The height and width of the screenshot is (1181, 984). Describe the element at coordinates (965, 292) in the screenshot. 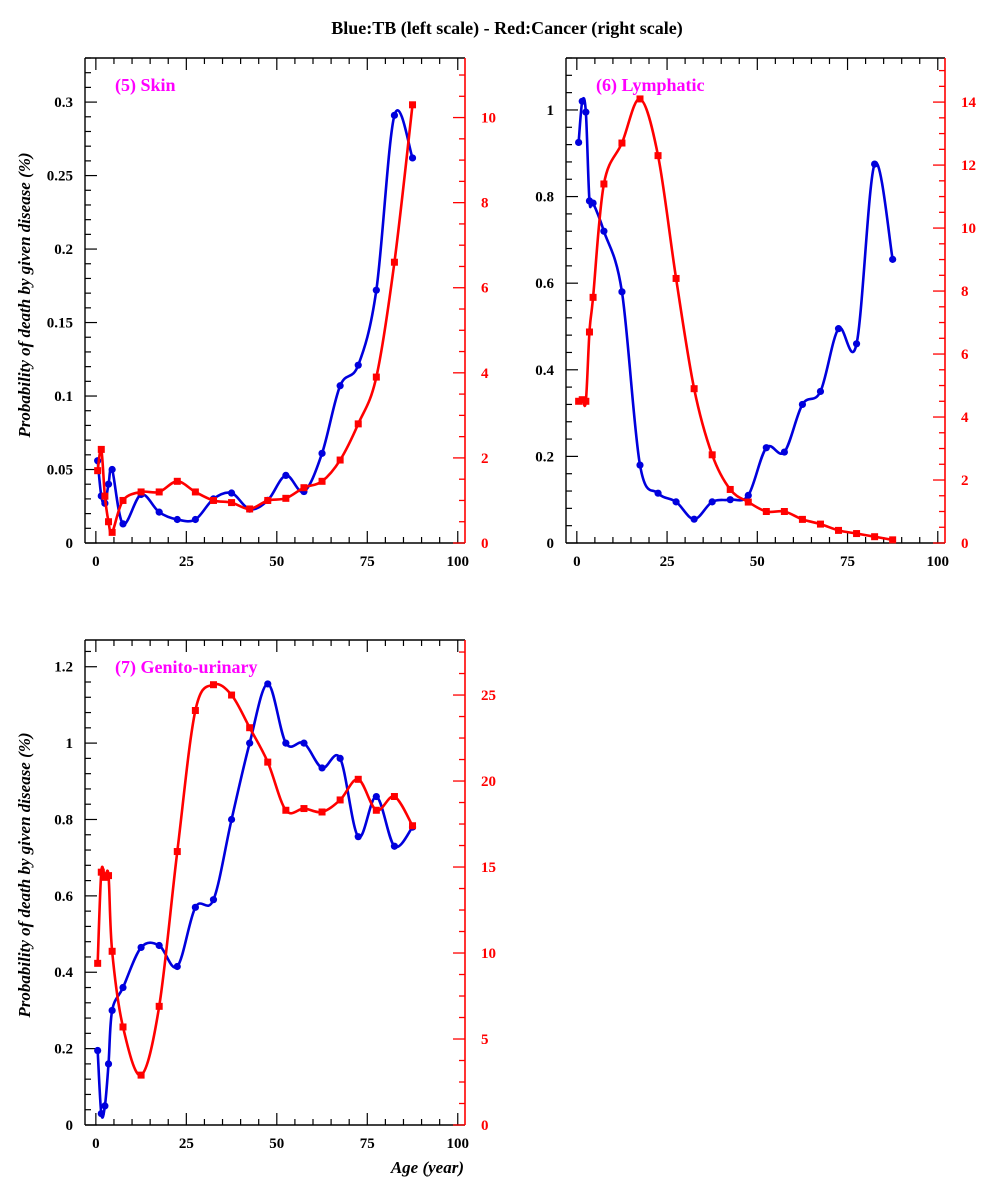

I see `y-right-tick-label: 8` at that location.